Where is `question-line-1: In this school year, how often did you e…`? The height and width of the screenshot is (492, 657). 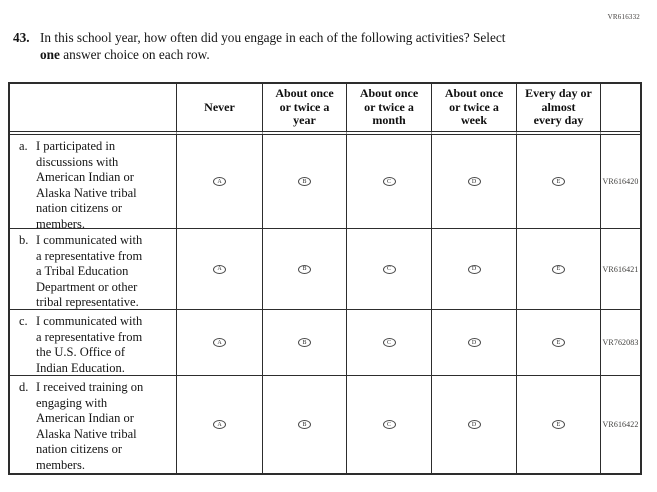 question-line-1: In this school year, how often did you e… is located at coordinates (273, 37).